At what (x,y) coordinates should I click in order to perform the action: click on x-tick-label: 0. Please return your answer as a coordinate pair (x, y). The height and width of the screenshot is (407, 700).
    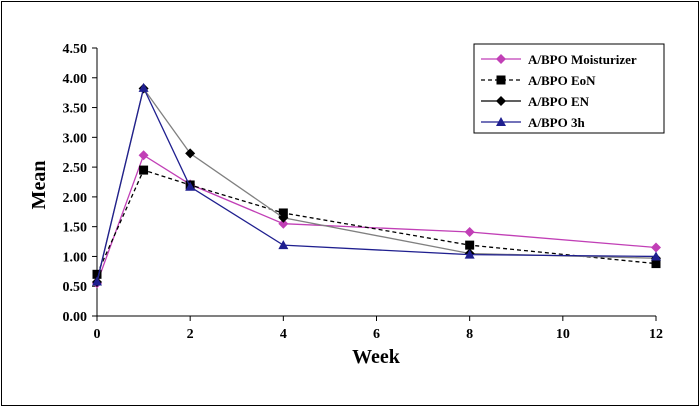
    Looking at the image, I should click on (97, 334).